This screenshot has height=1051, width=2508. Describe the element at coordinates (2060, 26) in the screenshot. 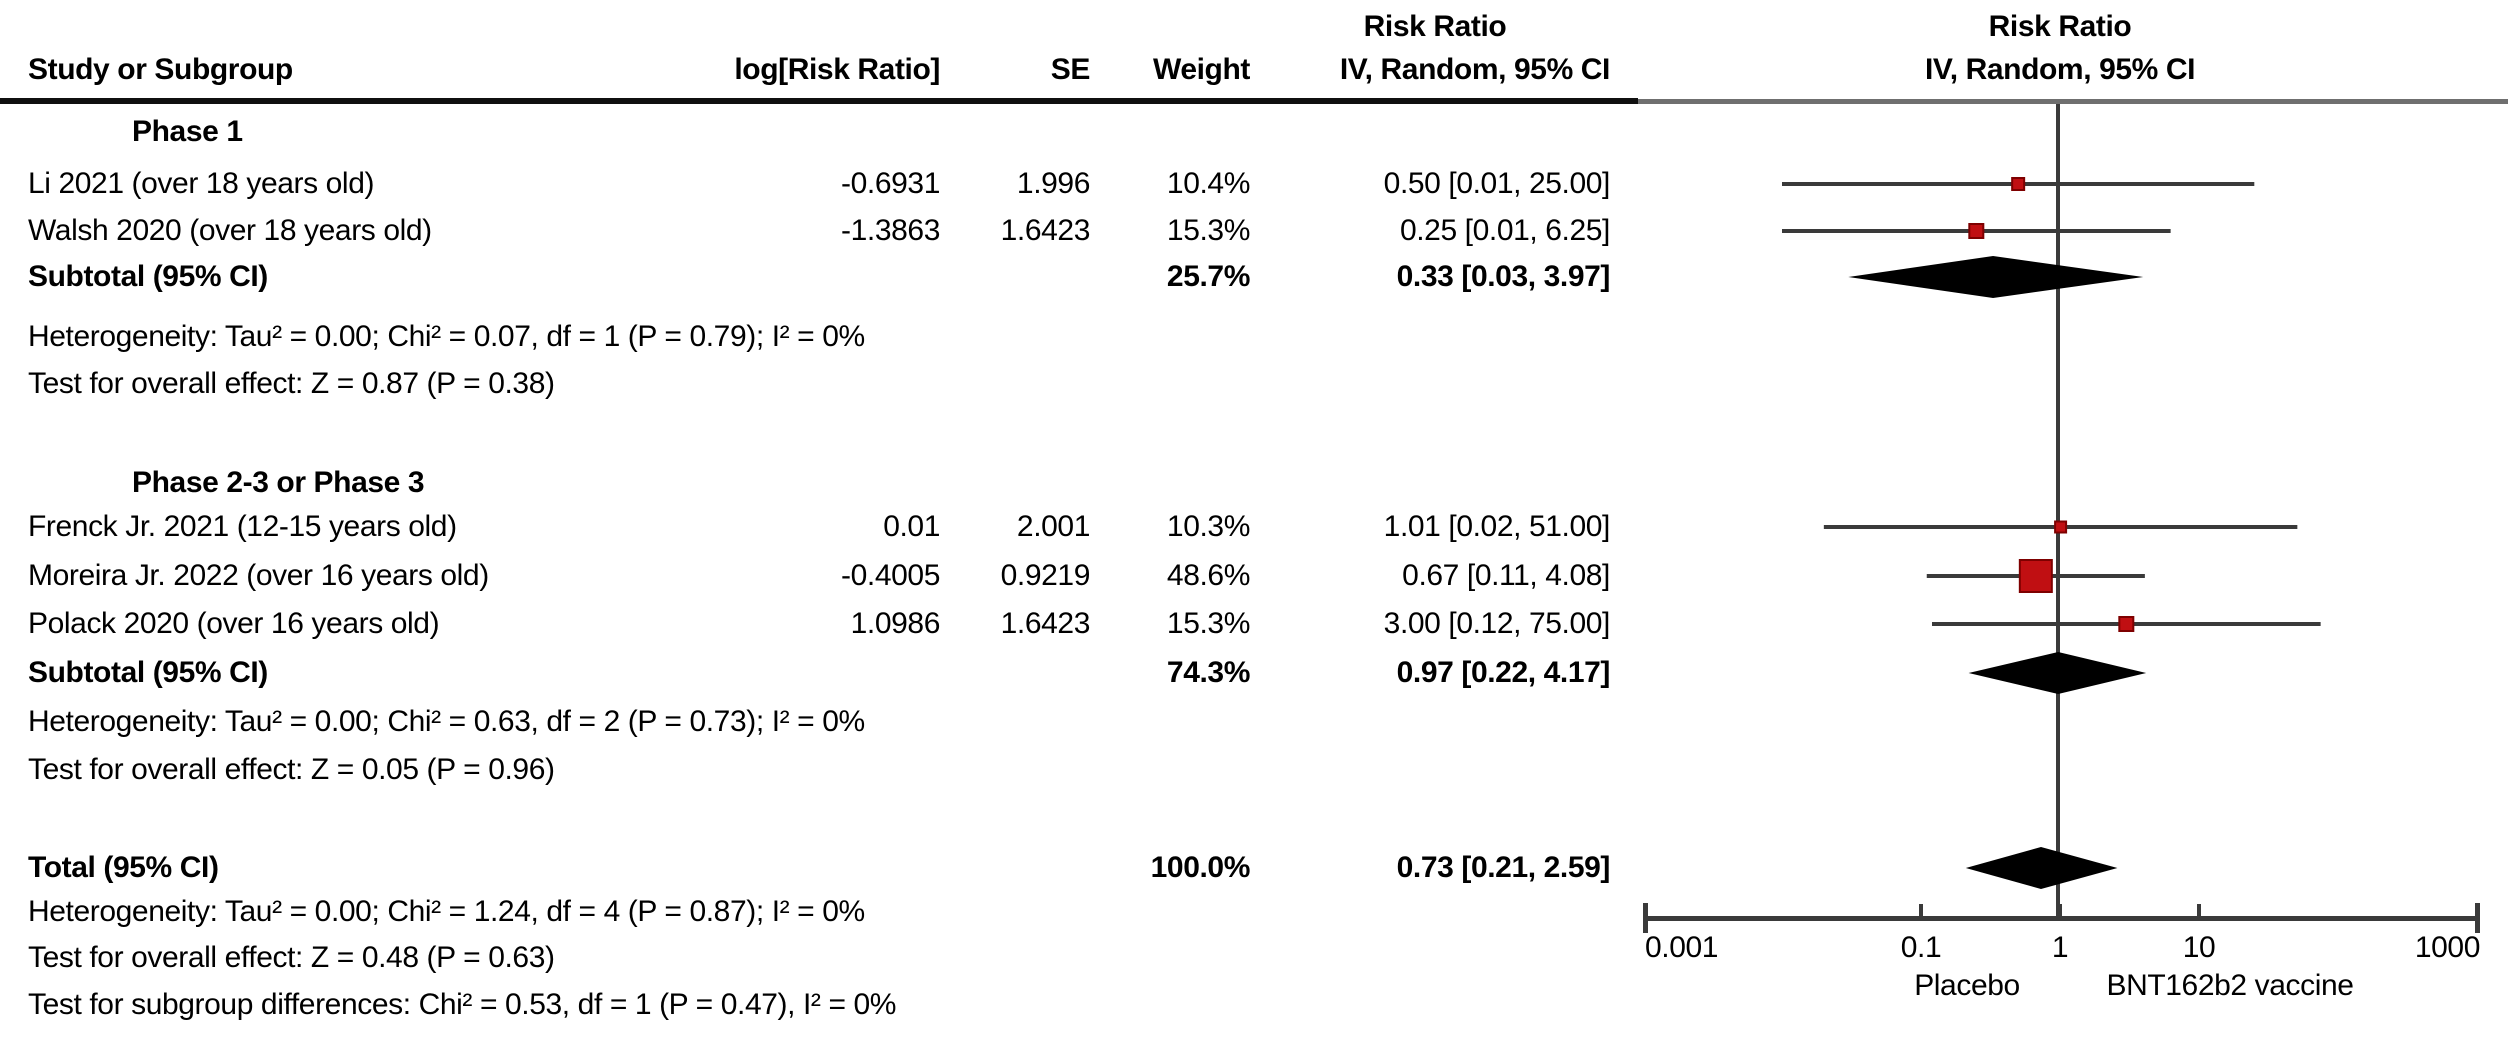

I see `plot-column-effect-title: Risk Ratio` at that location.